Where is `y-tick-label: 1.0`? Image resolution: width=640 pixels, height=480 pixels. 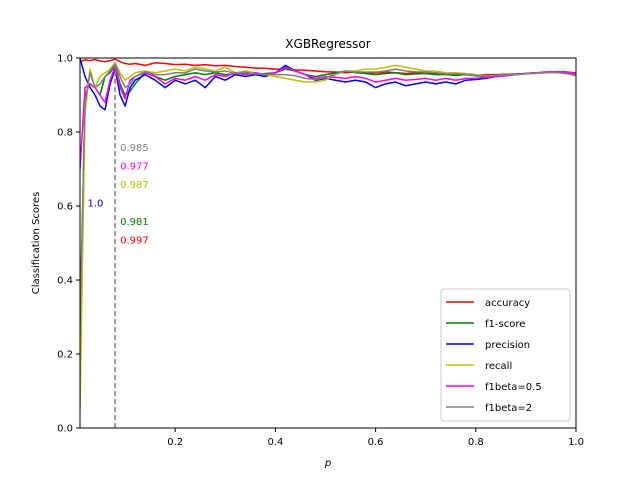
y-tick-label: 1.0 is located at coordinates (65, 59).